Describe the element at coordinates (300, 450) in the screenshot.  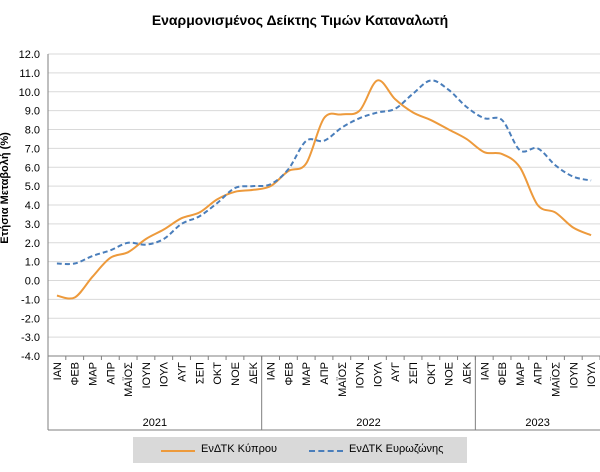
I see `legend: ΕνΔΤΚ Κύπρου ΕνΔΤΚ Ευρωζώνης` at that location.